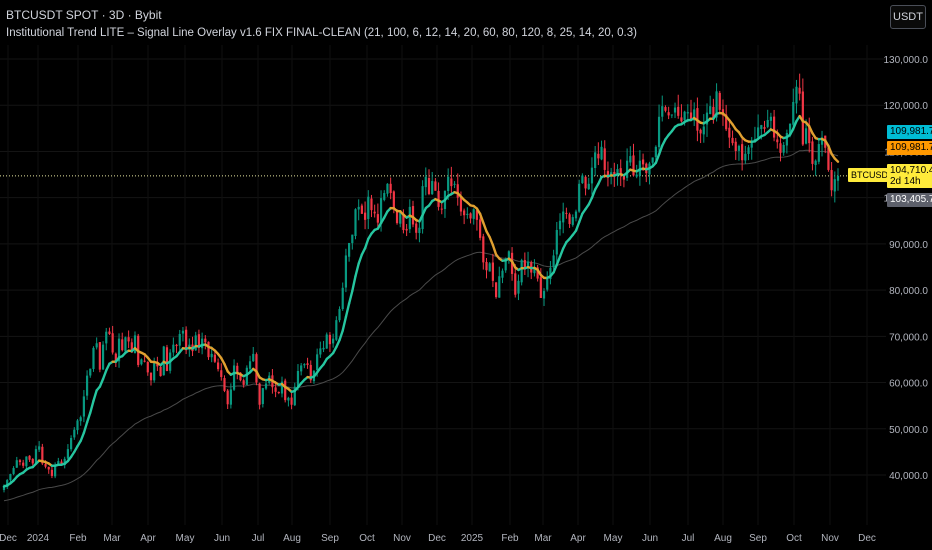 The image size is (932, 550). Describe the element at coordinates (758, 538) in the screenshot. I see `time-tick-label: Sep` at that location.